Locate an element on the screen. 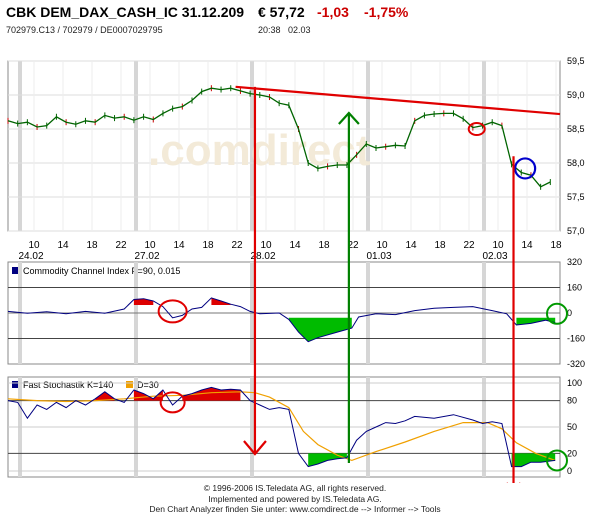 This screenshot has height=515, width=590. cci-legend-swatch is located at coordinates (15, 270).